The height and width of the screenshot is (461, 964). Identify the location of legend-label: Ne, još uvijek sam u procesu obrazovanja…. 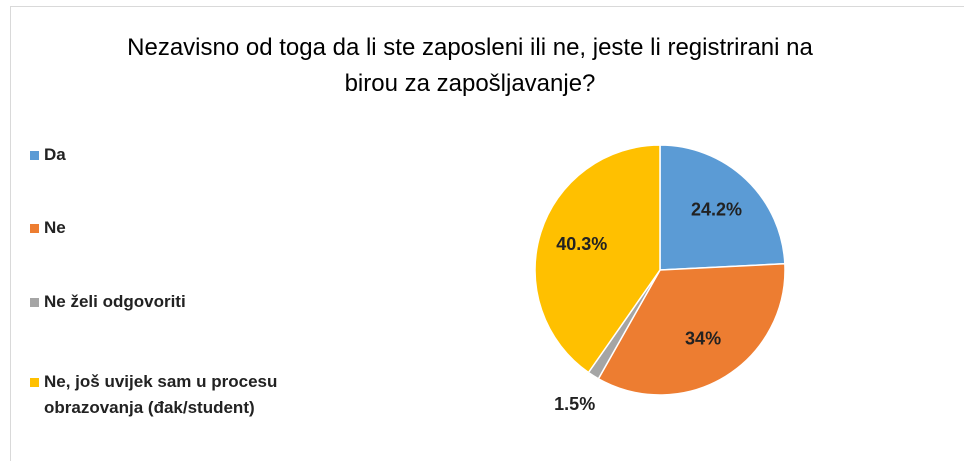
(161, 394).